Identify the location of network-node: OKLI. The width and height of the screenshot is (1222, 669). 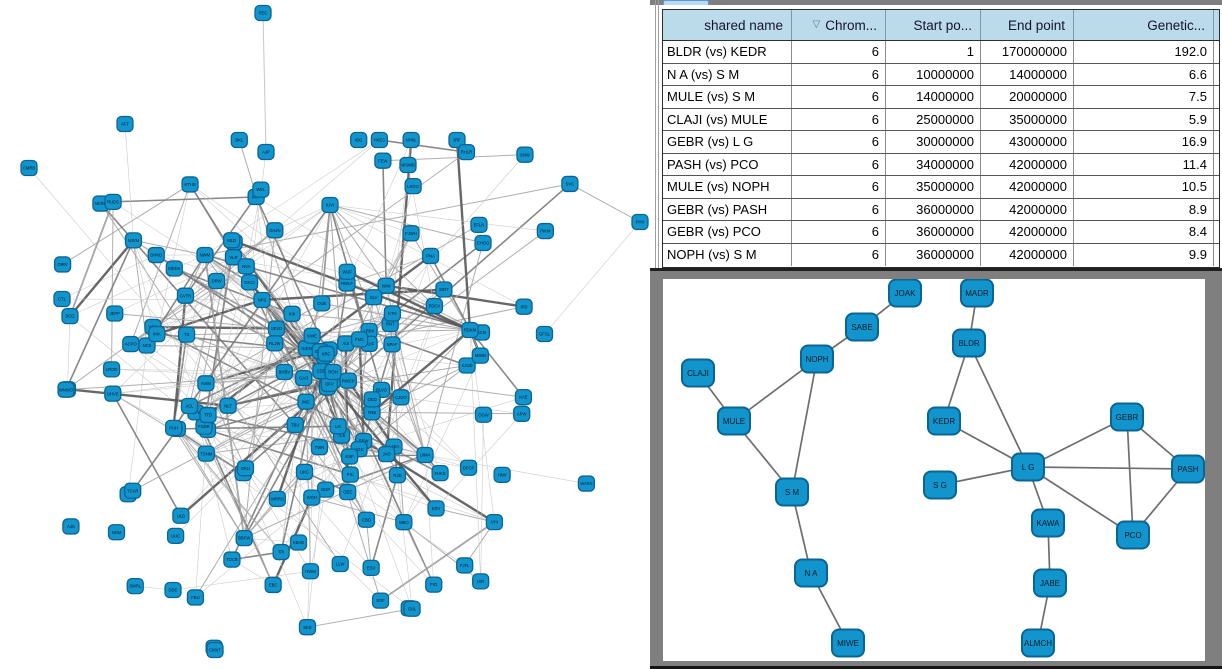
(245, 468).